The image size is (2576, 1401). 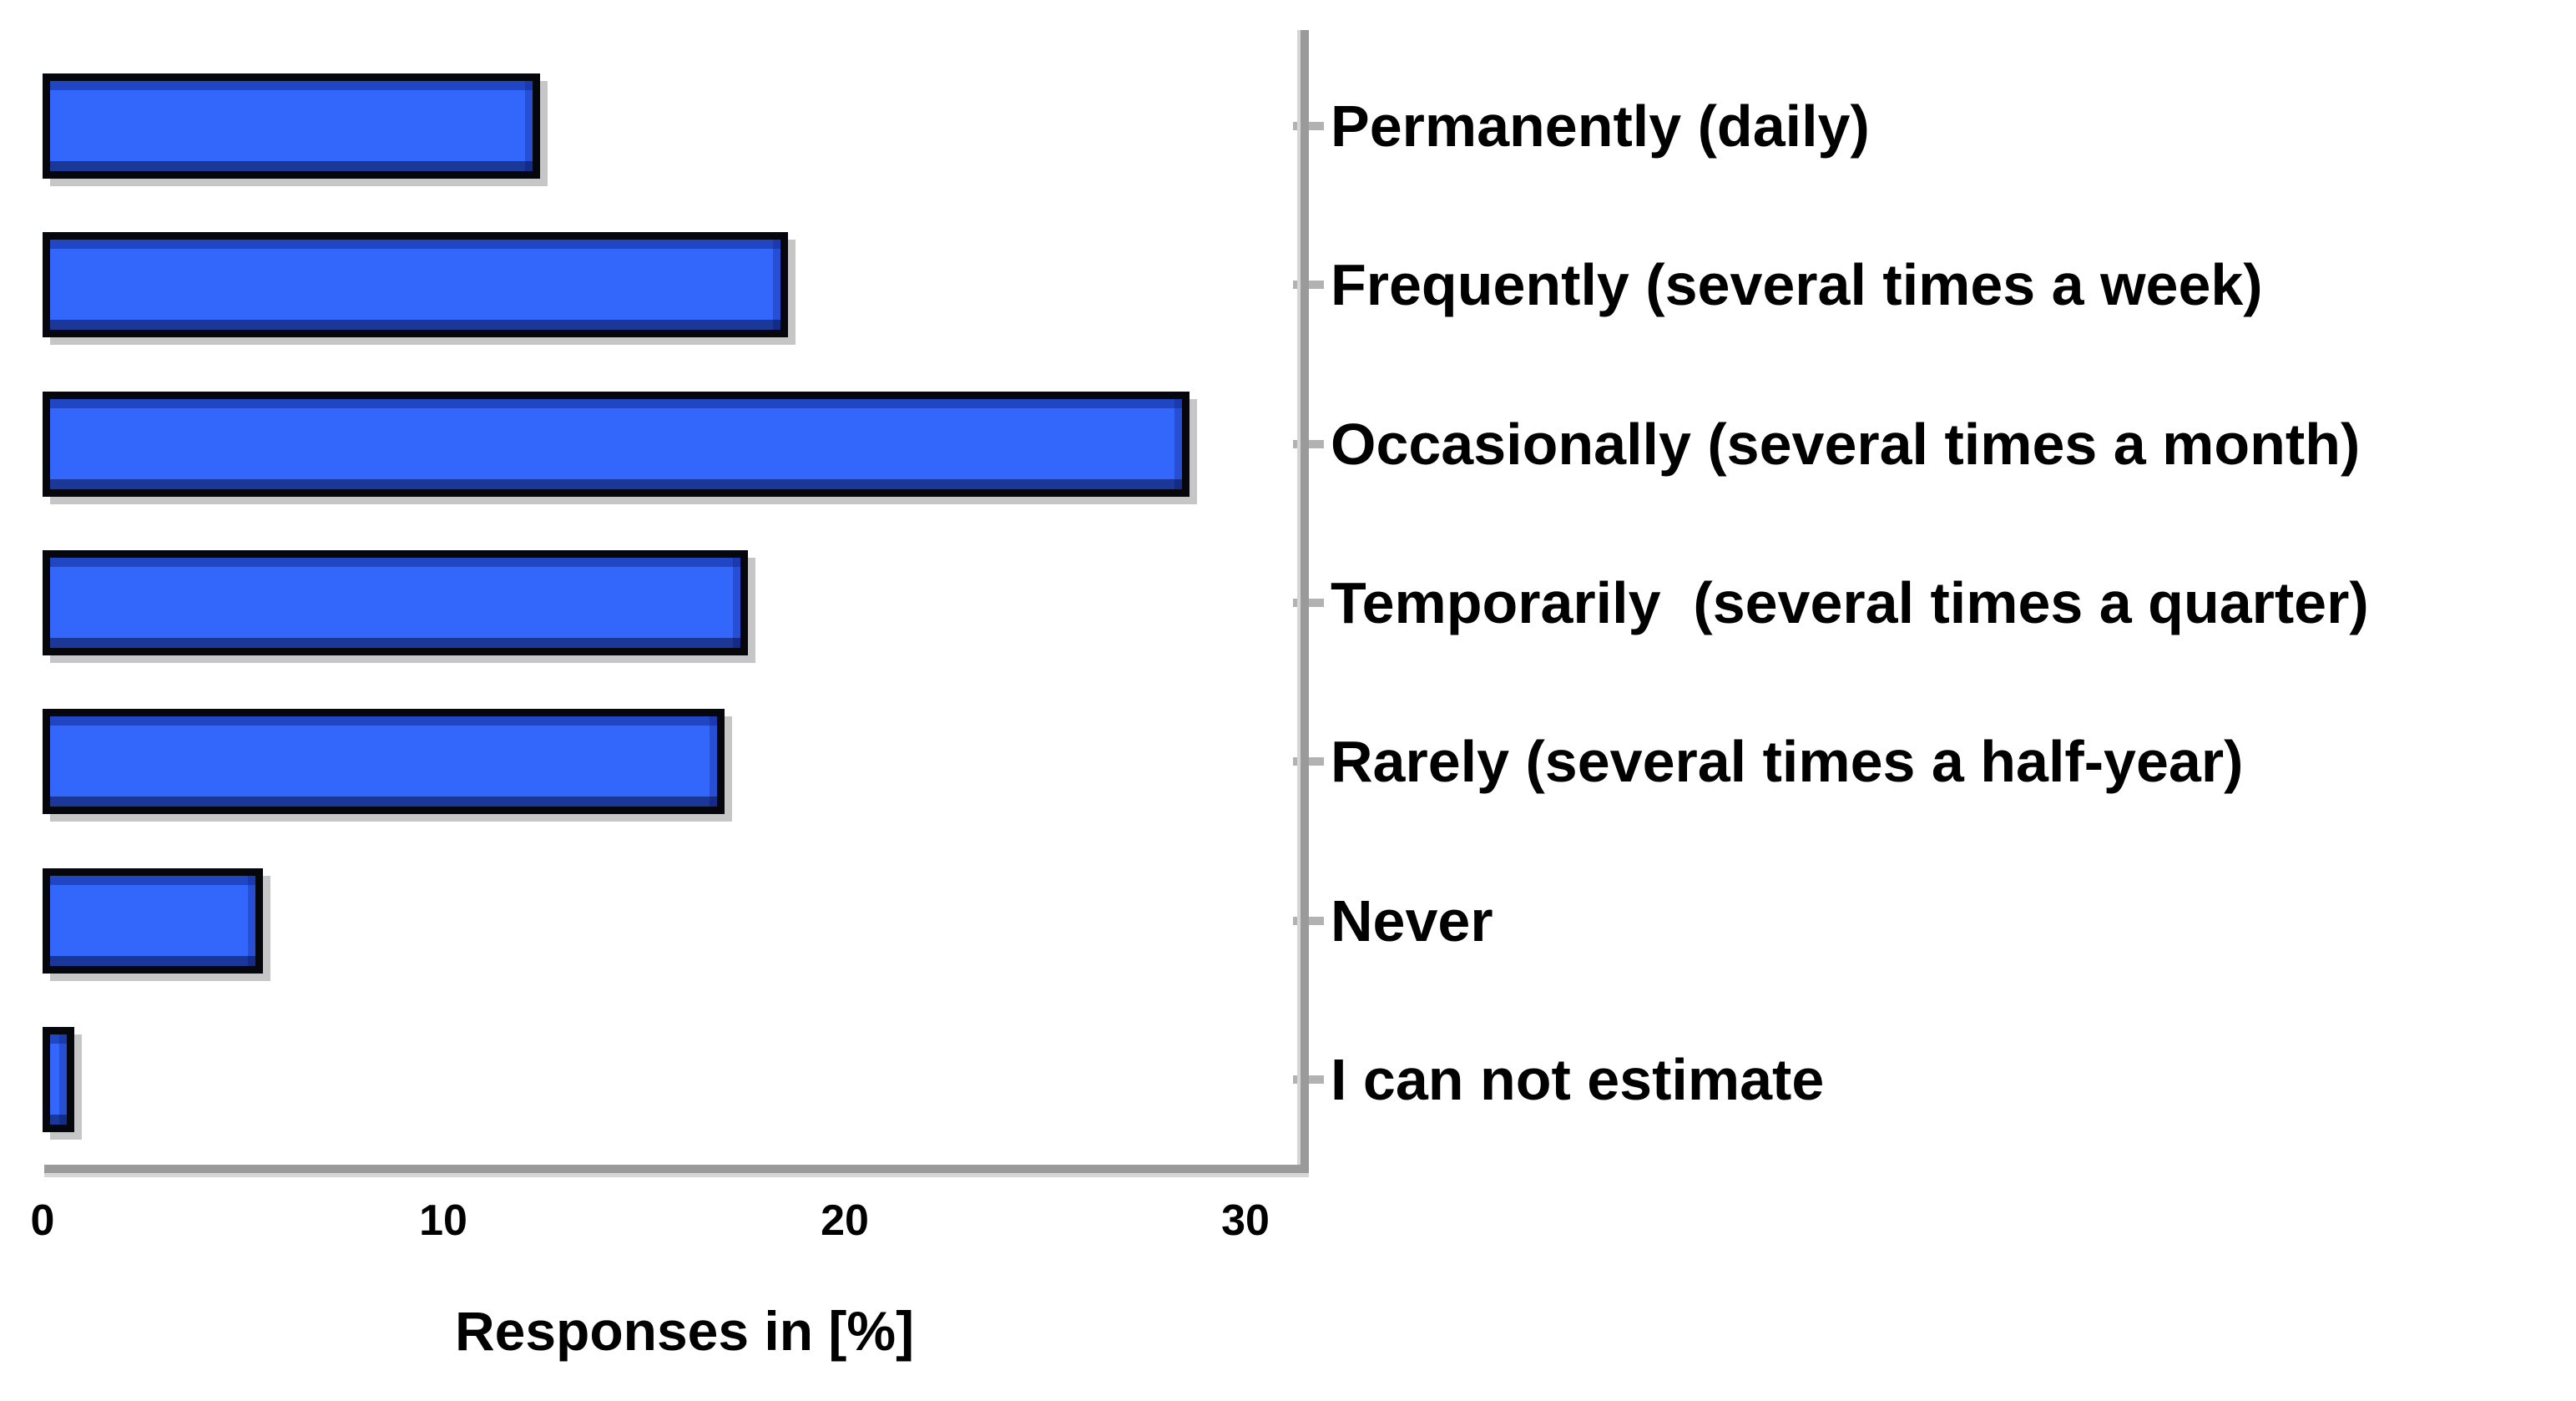 I want to click on x-tick-label-10: 10, so click(x=443, y=1220).